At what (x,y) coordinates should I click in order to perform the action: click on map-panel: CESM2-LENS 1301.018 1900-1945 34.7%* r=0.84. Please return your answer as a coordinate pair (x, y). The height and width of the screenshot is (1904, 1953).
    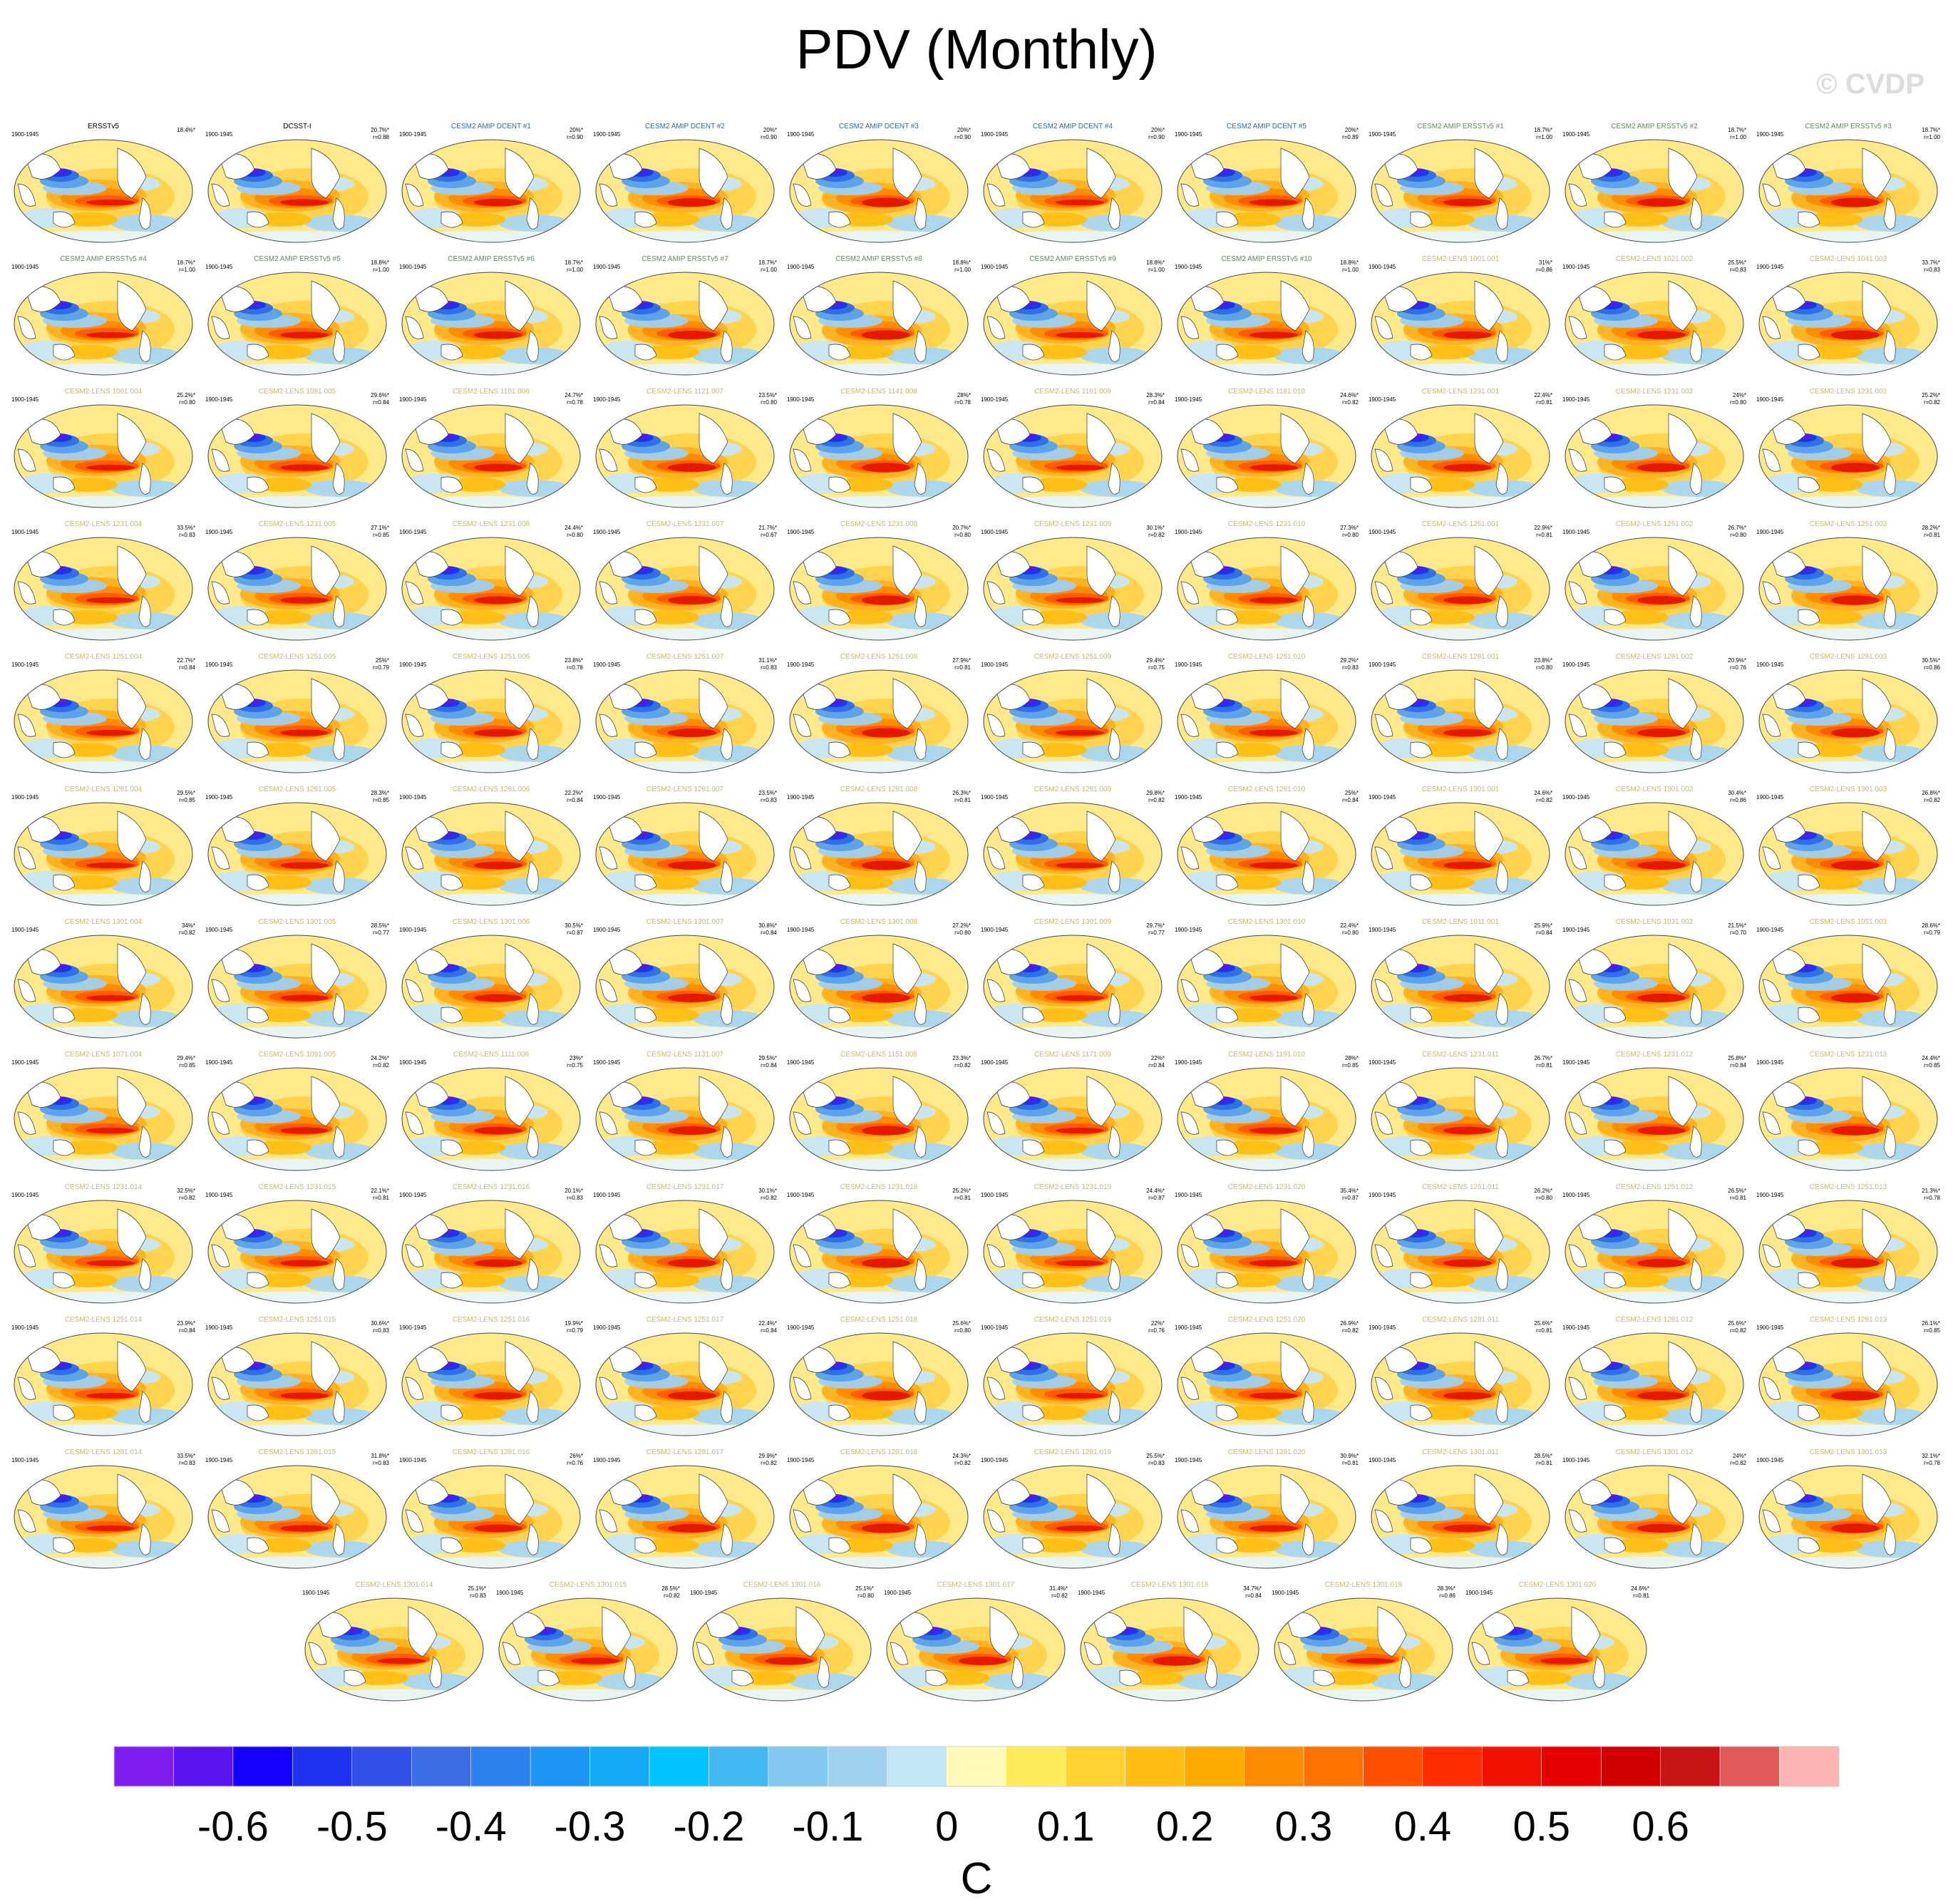
    Looking at the image, I should click on (1169, 1644).